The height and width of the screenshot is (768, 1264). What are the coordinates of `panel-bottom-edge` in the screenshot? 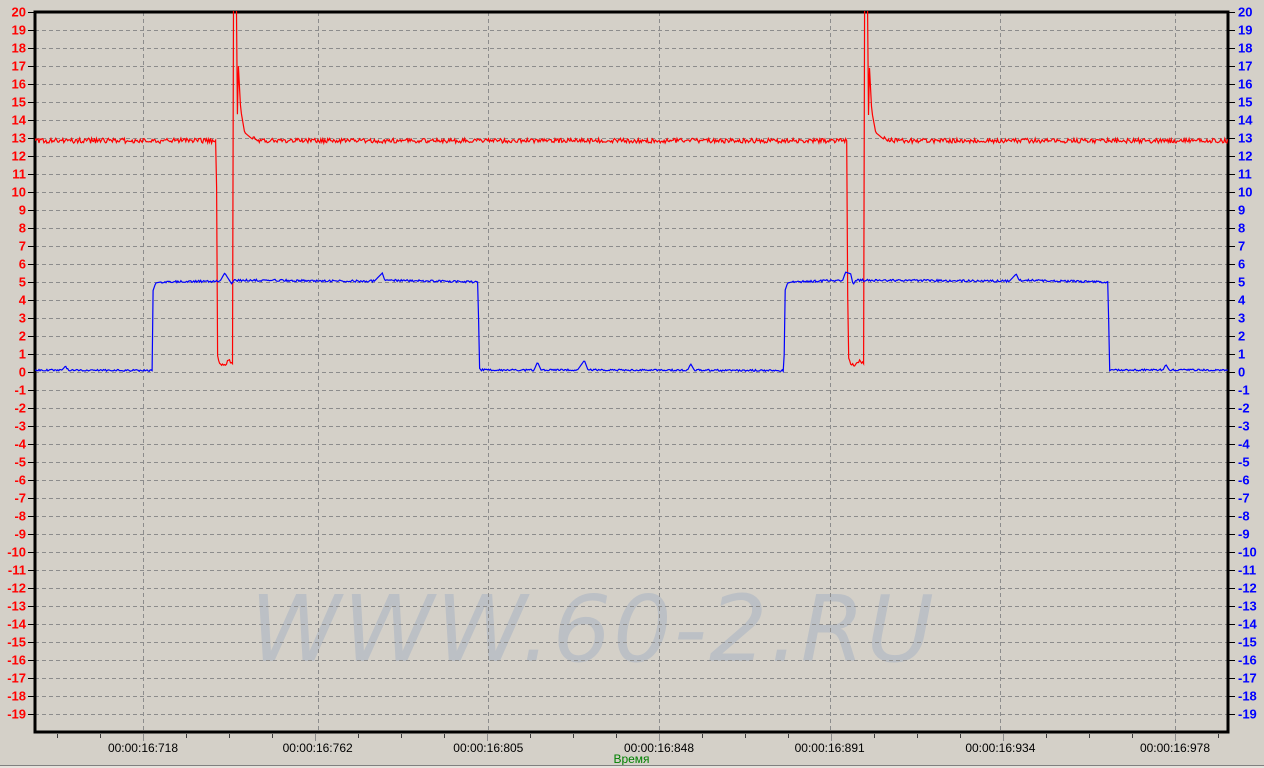 It's located at (632, 765).